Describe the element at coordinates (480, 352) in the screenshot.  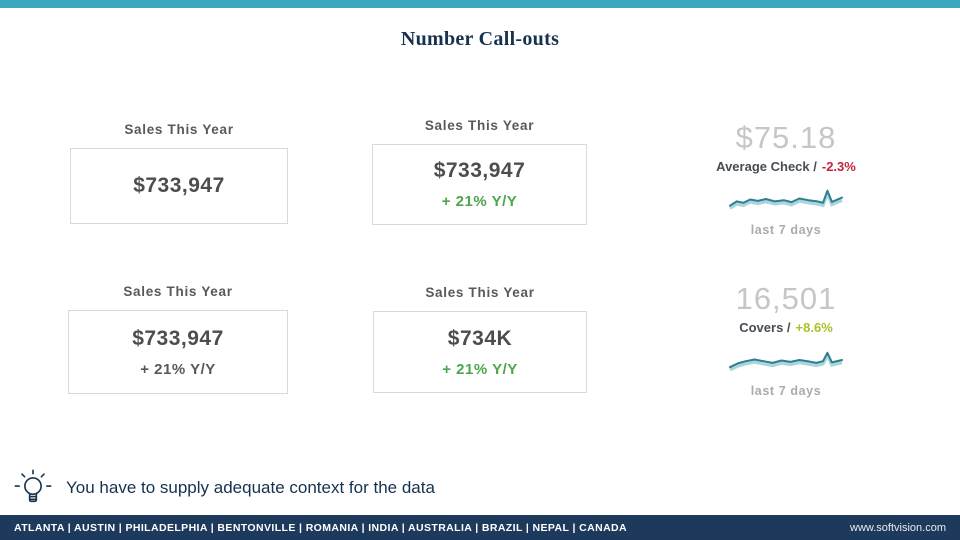
I see `kpi-value-box: $734K + 21% Y/Y` at that location.